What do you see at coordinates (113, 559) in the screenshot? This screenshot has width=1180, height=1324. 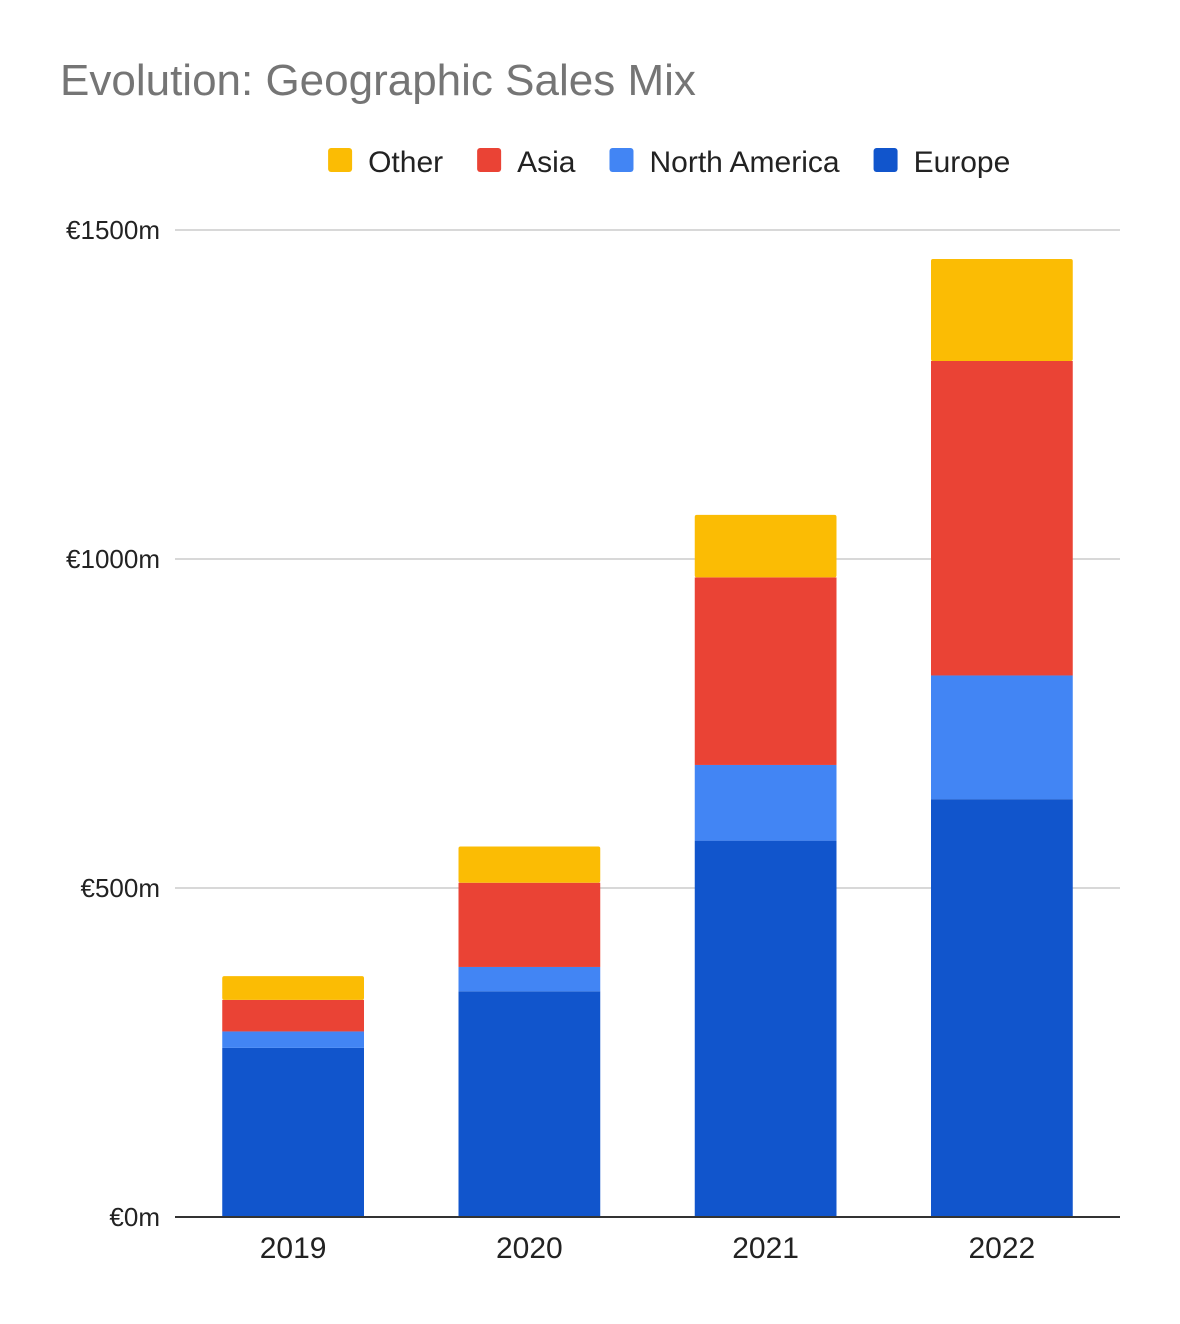 I see `y-tick-label: €1000m` at bounding box center [113, 559].